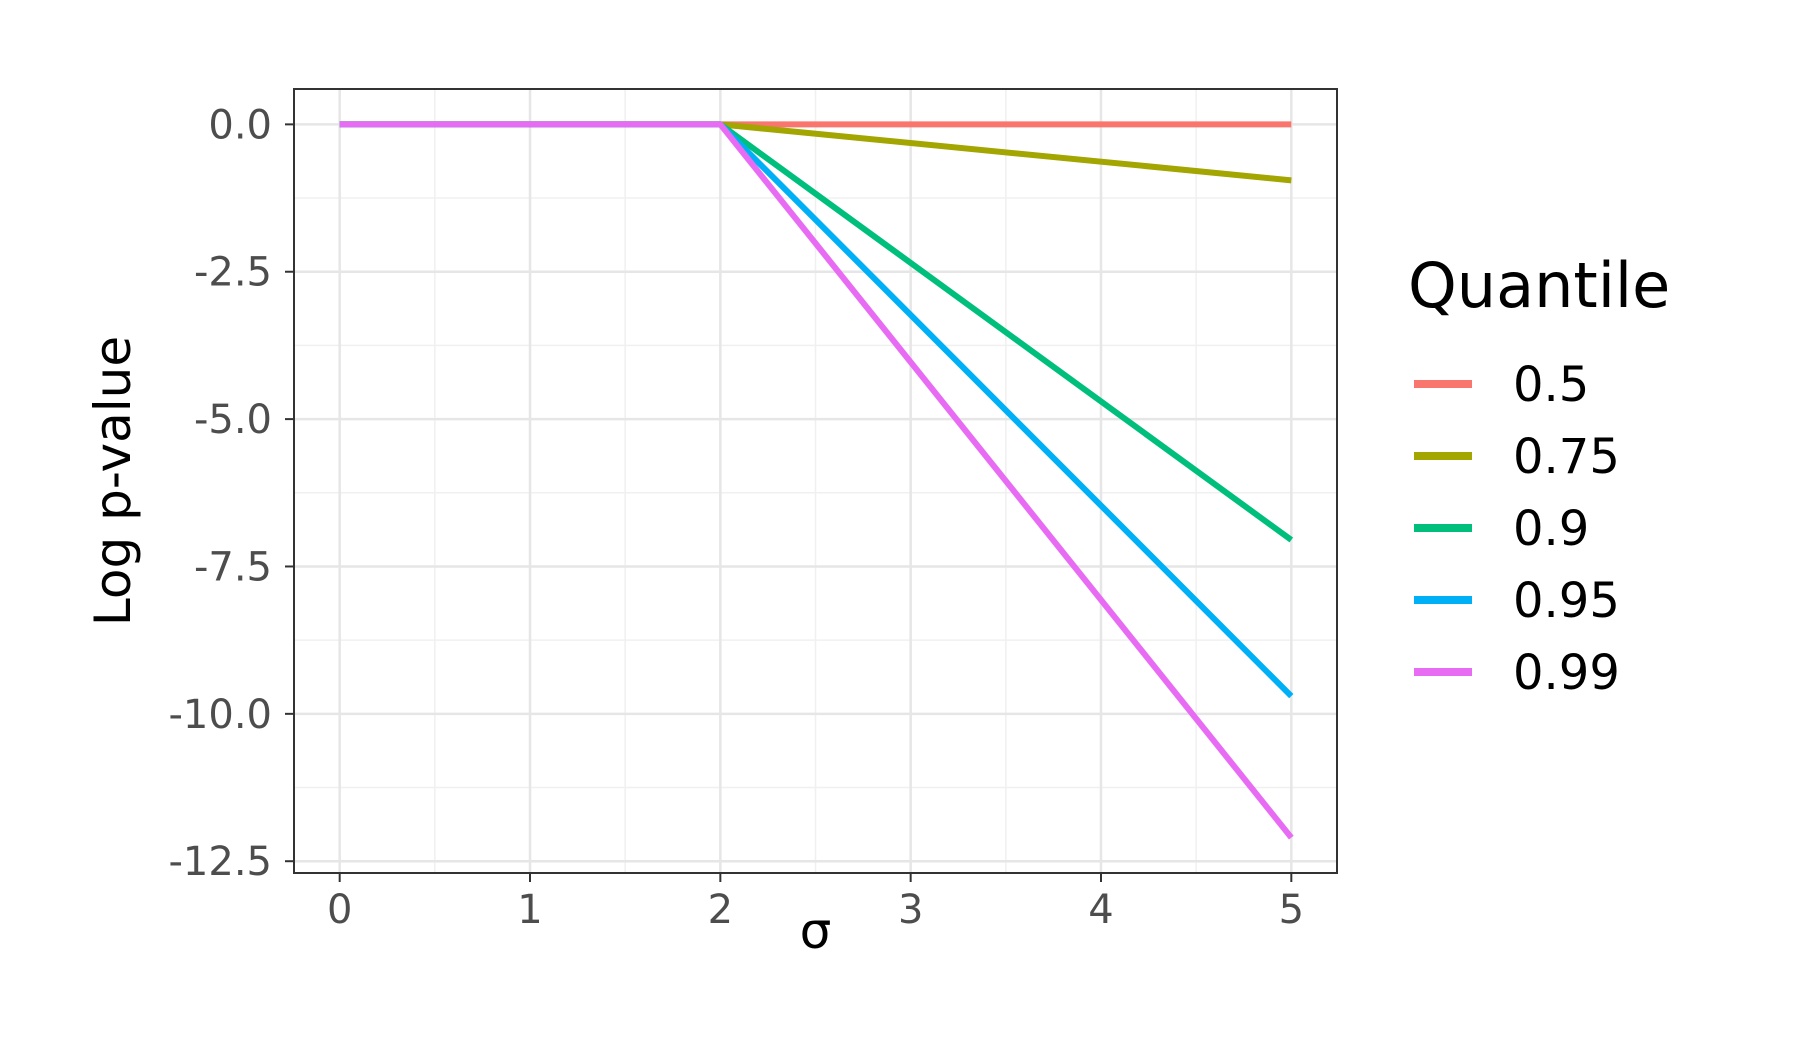  I want to click on y-axis-title: Log p-value, so click(113, 481).